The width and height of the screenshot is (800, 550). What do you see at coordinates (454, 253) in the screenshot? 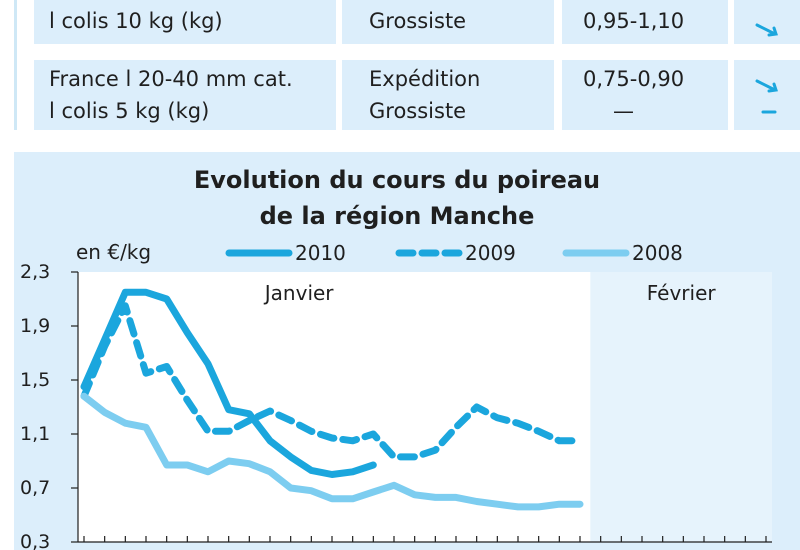
I see `legend: 2010 2009 2008` at bounding box center [454, 253].